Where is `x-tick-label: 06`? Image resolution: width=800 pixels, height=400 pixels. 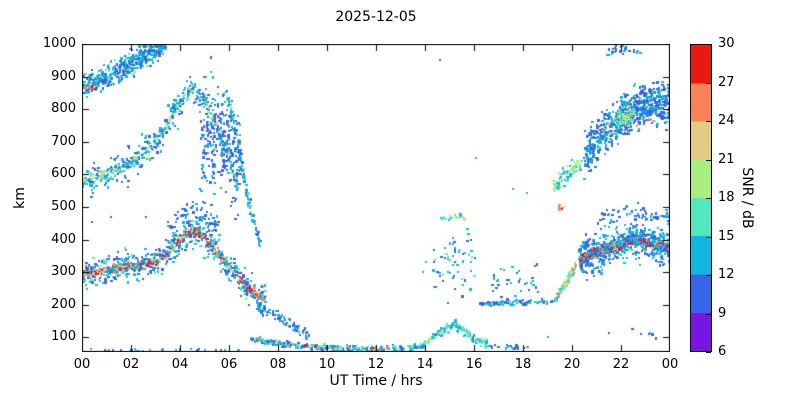
x-tick-label: 06 is located at coordinates (229, 364).